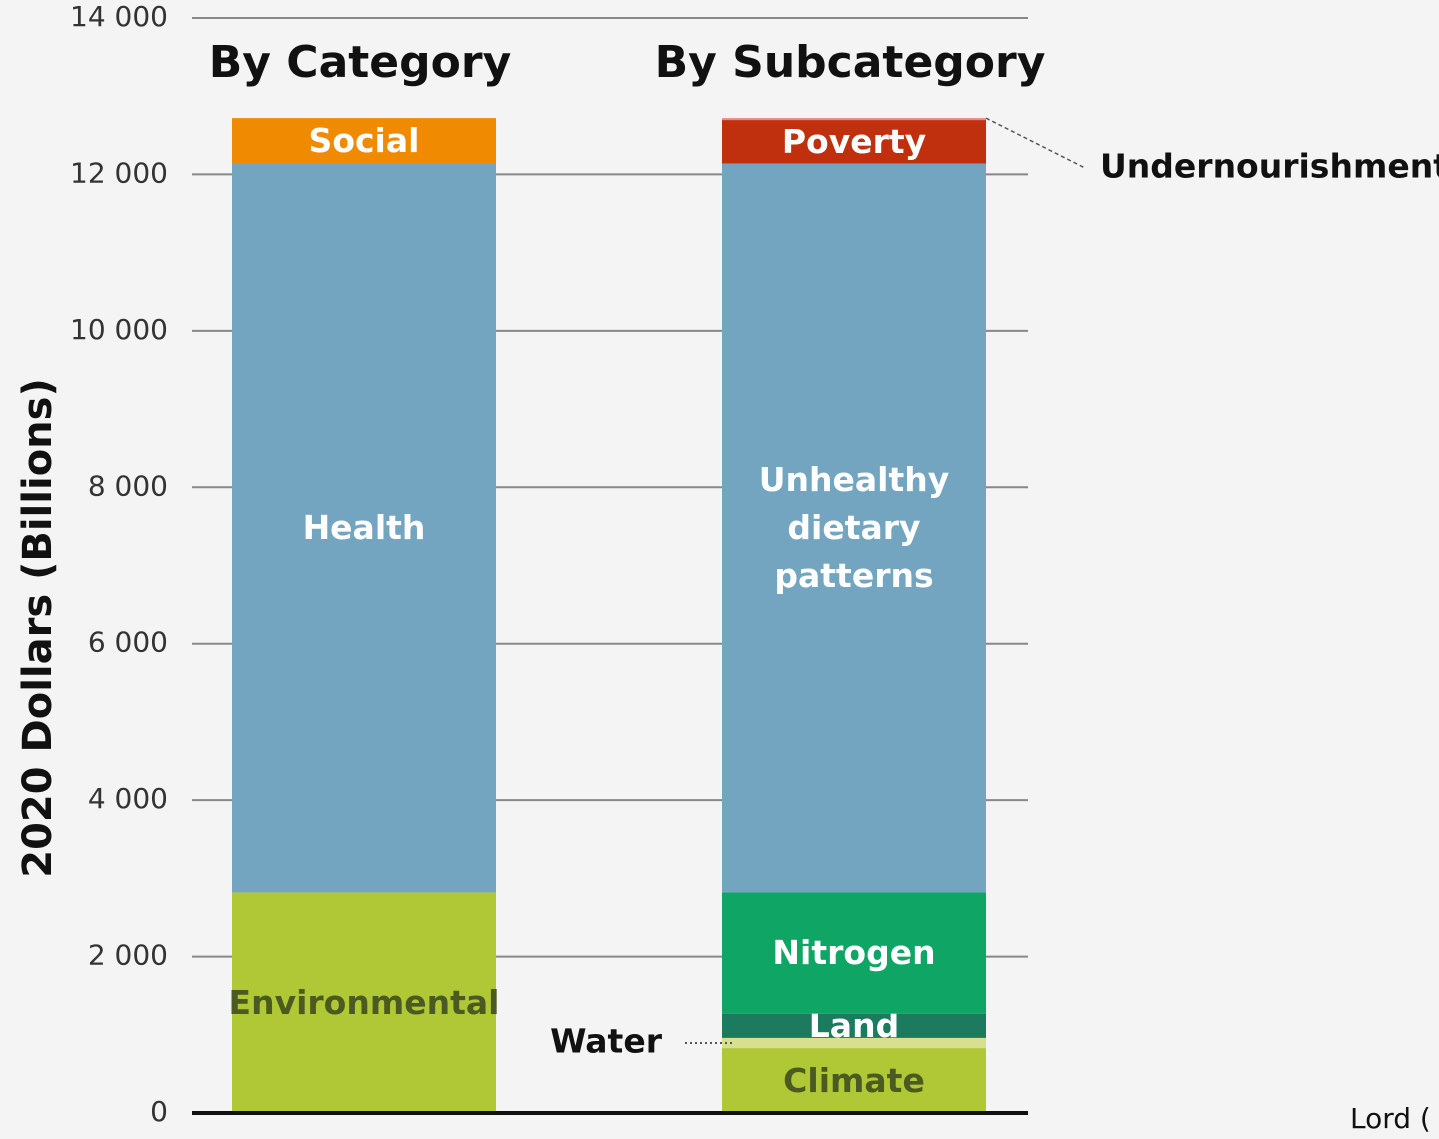 The image size is (1439, 1139). I want to click on segment-label: Social, so click(364, 140).